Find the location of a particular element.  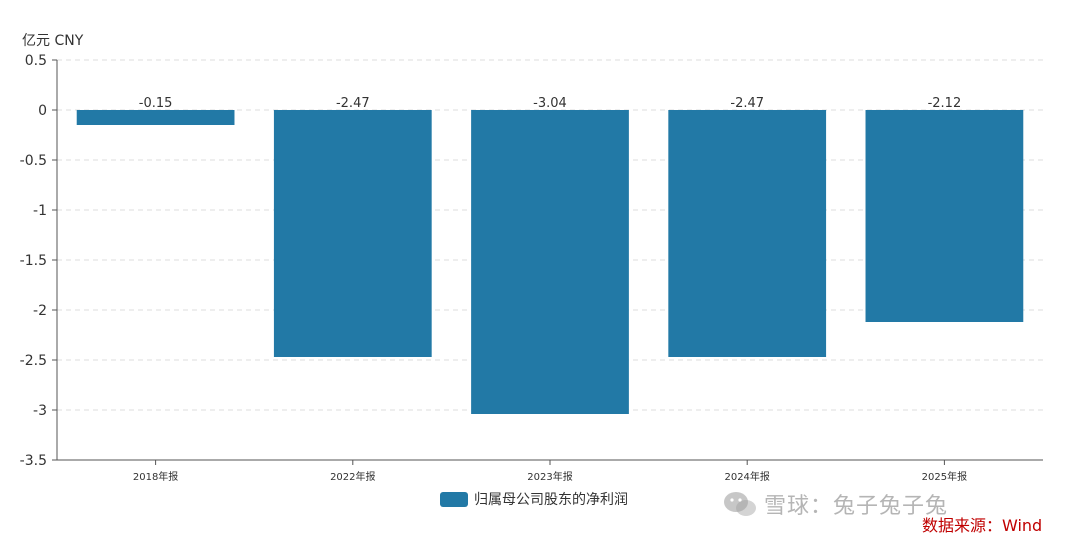

data-source-label: 数据来源：Wind is located at coordinates (982, 525).